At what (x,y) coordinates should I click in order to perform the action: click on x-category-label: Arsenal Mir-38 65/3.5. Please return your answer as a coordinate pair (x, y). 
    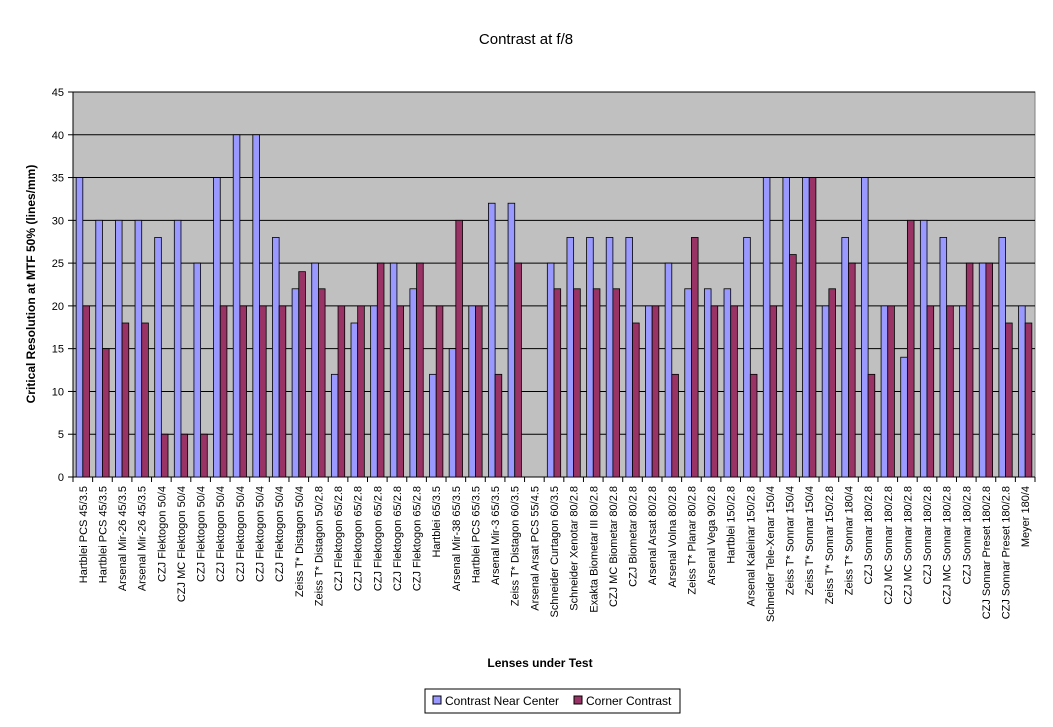
    Looking at the image, I should click on (457, 538).